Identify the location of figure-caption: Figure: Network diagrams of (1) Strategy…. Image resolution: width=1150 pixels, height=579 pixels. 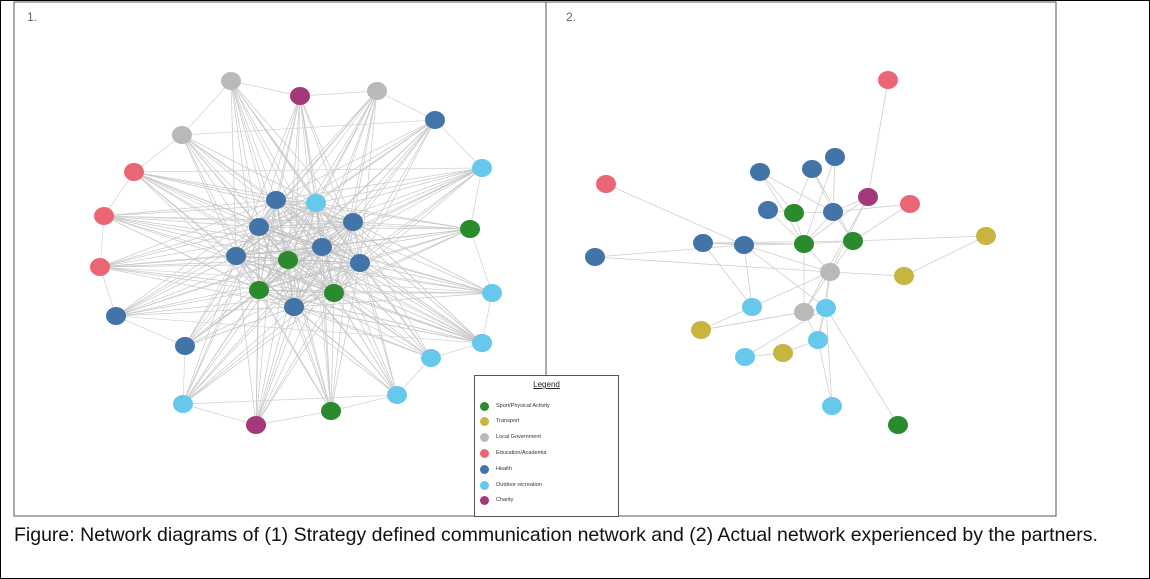
(556, 535).